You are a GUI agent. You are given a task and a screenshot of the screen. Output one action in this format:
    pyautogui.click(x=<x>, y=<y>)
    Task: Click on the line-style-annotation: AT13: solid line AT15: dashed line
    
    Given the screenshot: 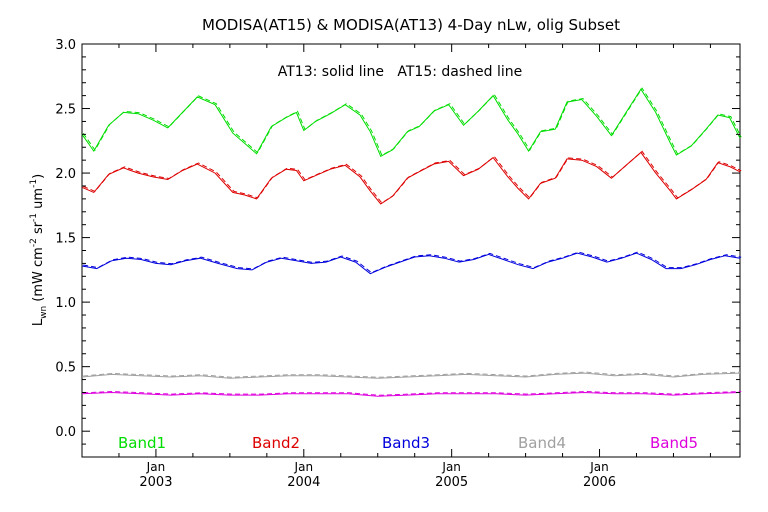 What is the action you would take?
    pyautogui.click(x=400, y=72)
    